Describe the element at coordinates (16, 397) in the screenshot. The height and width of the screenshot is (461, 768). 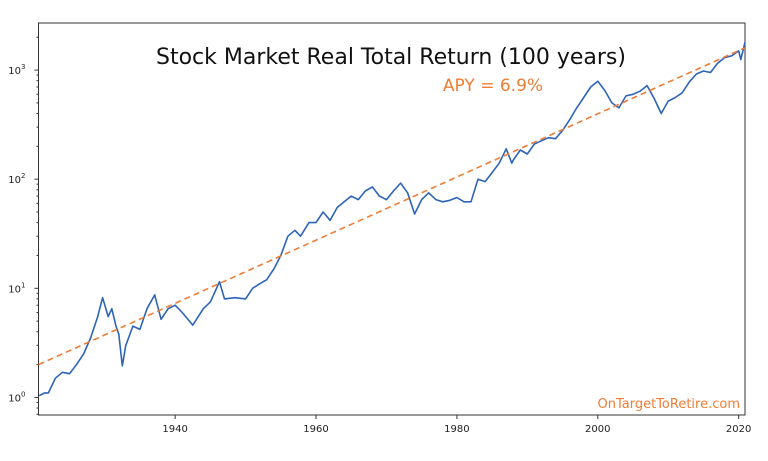
I see `y-tick-label: 10⁰` at that location.